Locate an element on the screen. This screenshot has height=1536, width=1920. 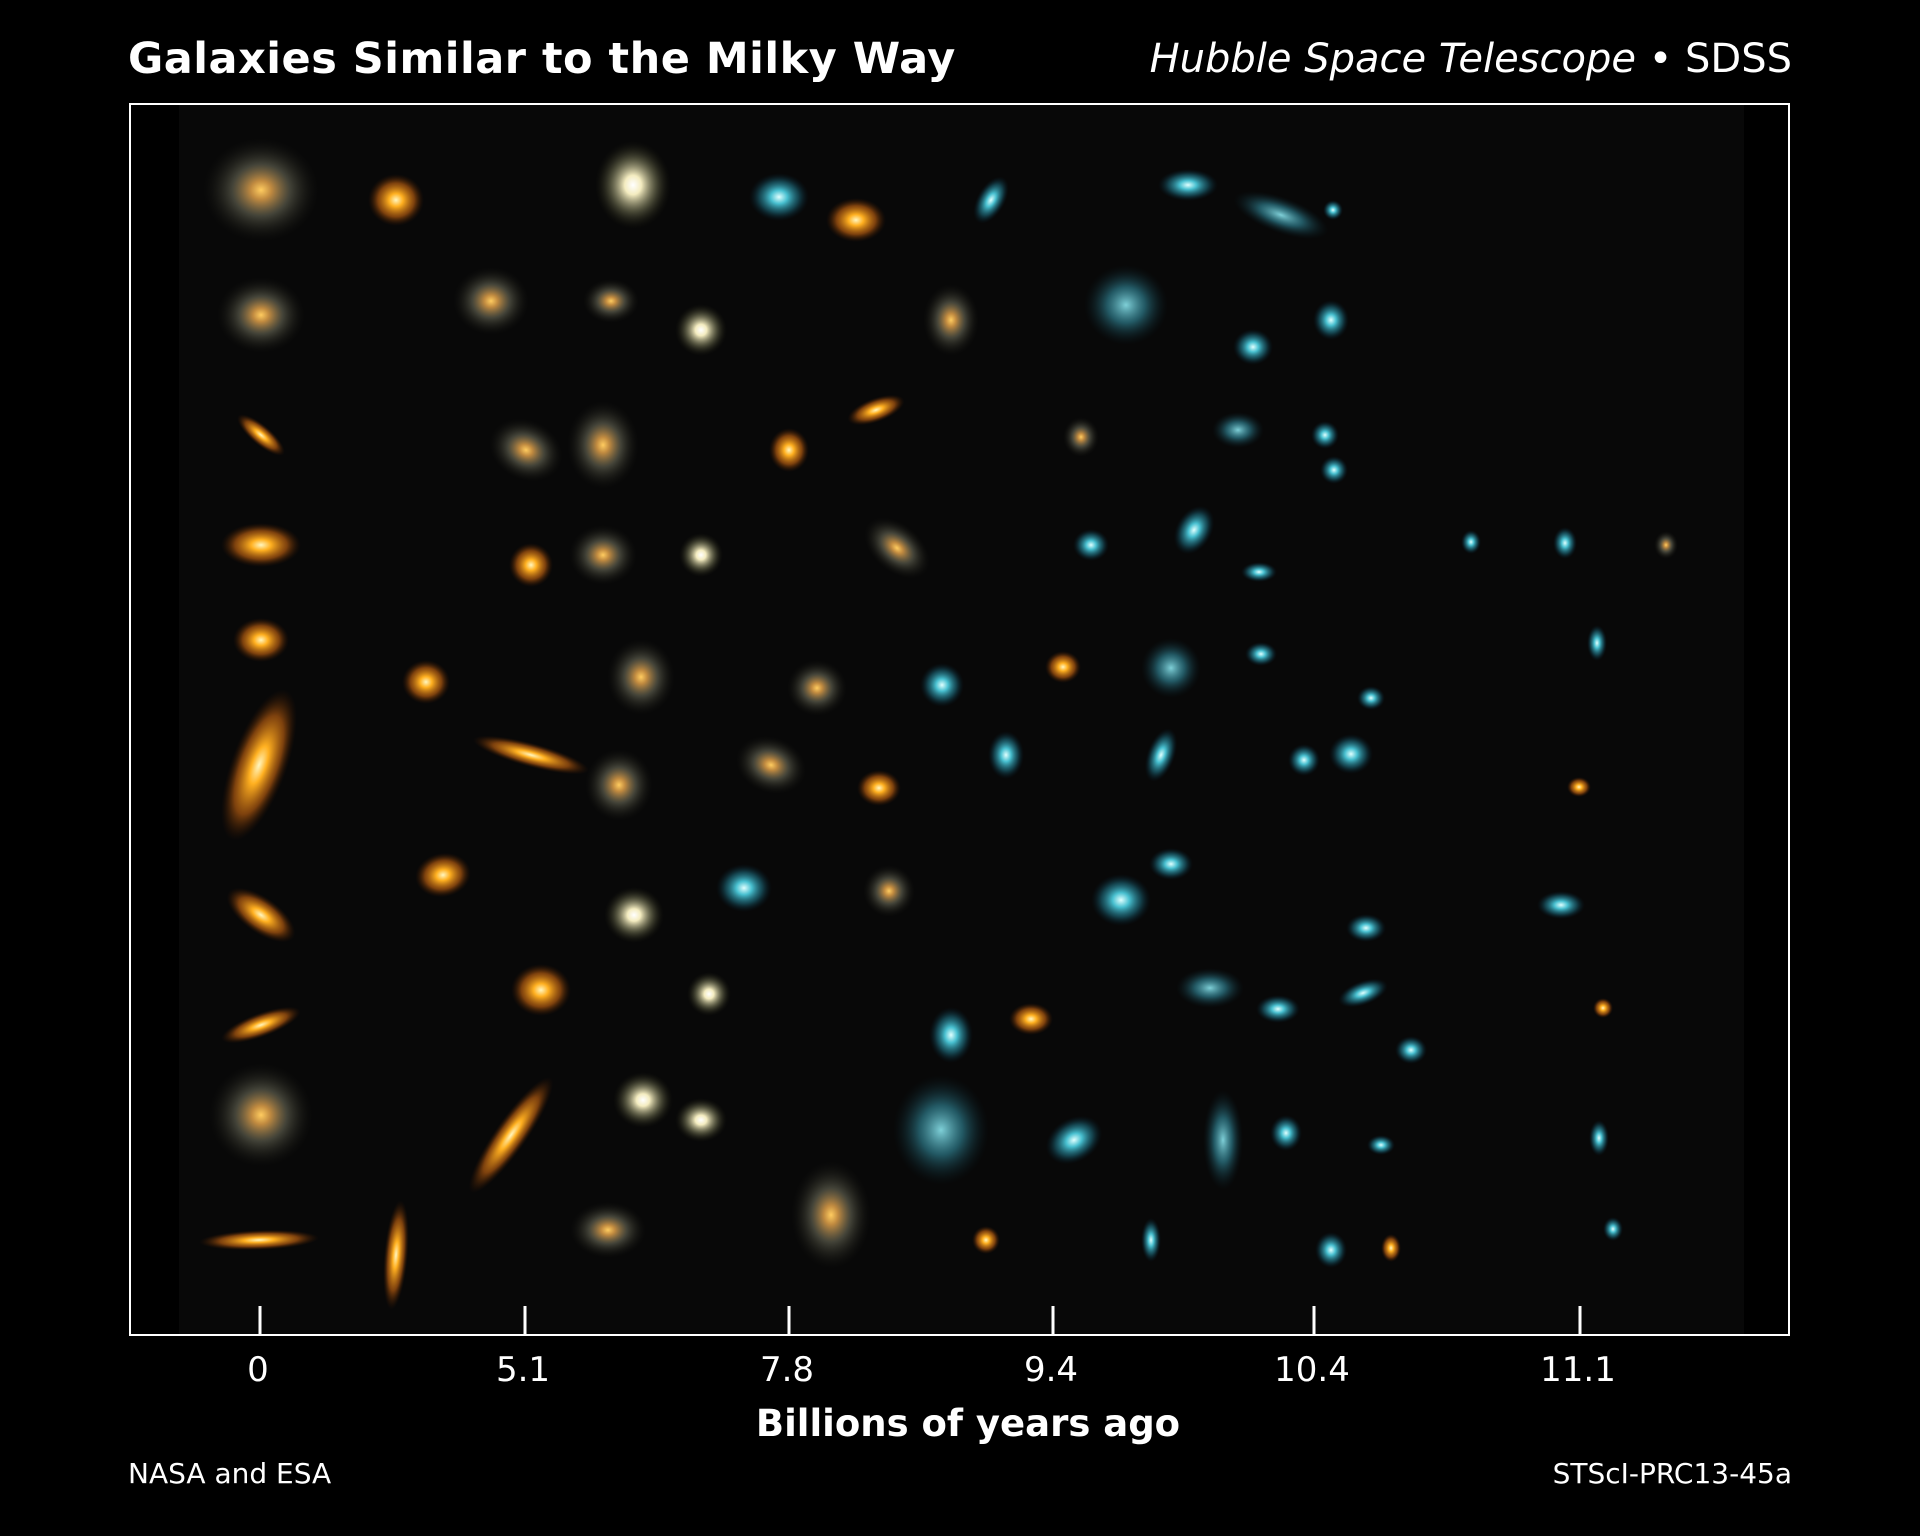
credit-release-id: STScI-PRC13-45a is located at coordinates (1672, 1473).